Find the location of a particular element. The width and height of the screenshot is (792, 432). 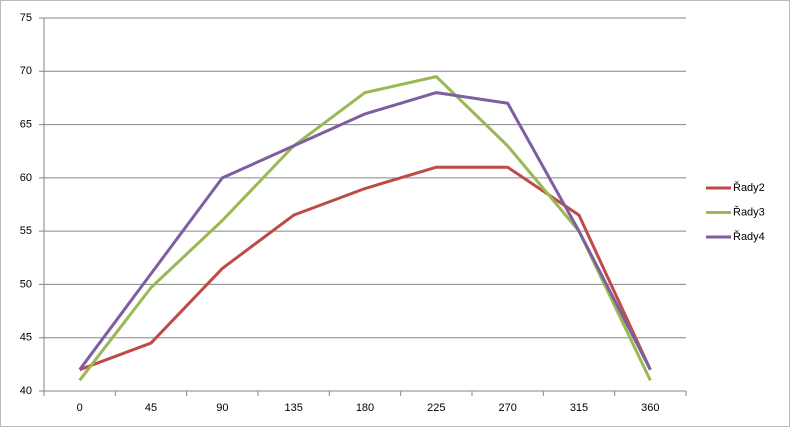

legend-label: Řady2 is located at coordinates (749, 187).